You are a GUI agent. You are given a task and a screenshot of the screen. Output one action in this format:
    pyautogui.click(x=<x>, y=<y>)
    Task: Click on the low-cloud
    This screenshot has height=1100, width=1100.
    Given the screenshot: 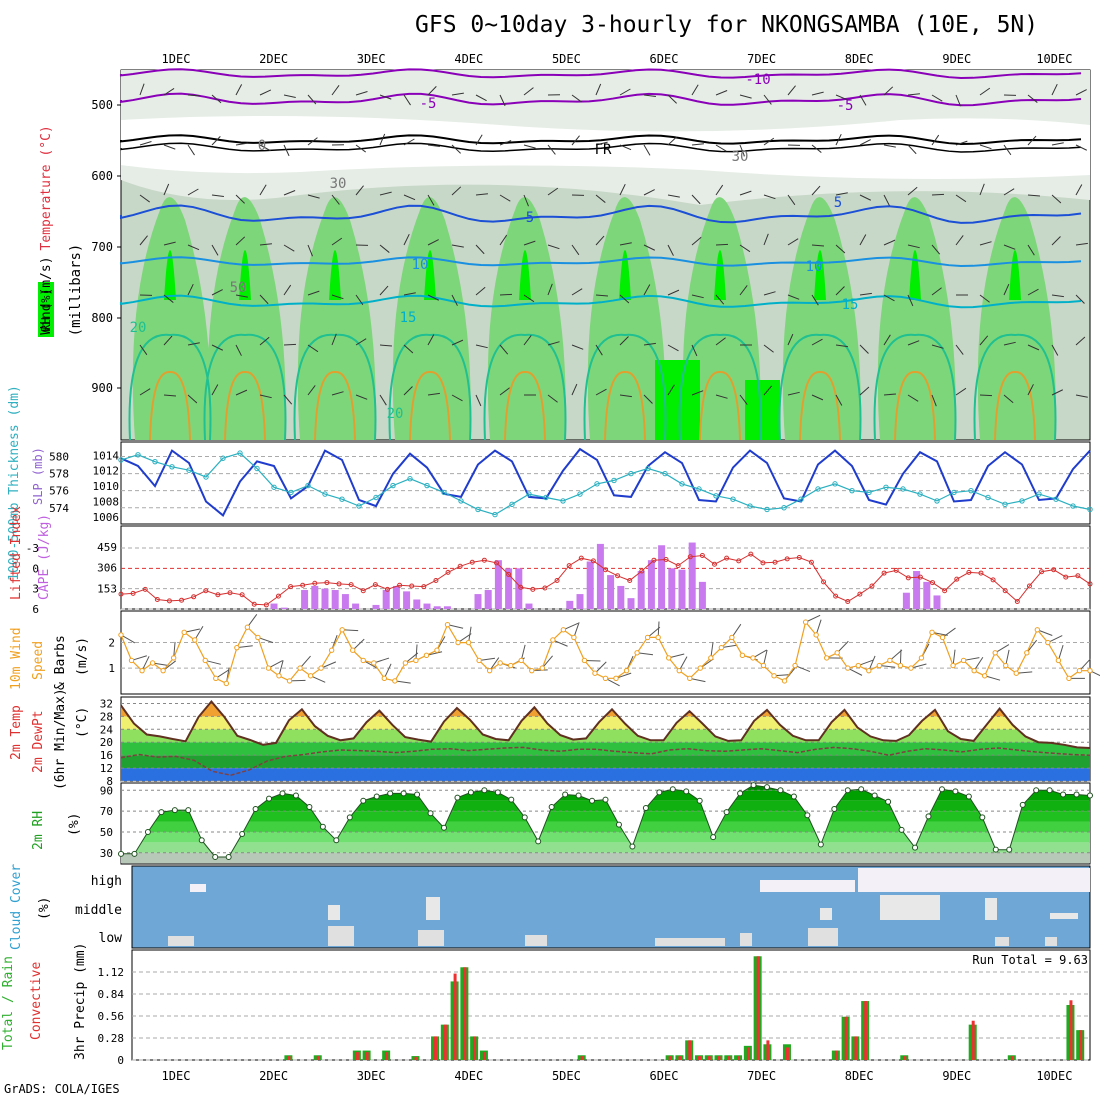 What is the action you would take?
    pyautogui.click(x=1051, y=941)
    